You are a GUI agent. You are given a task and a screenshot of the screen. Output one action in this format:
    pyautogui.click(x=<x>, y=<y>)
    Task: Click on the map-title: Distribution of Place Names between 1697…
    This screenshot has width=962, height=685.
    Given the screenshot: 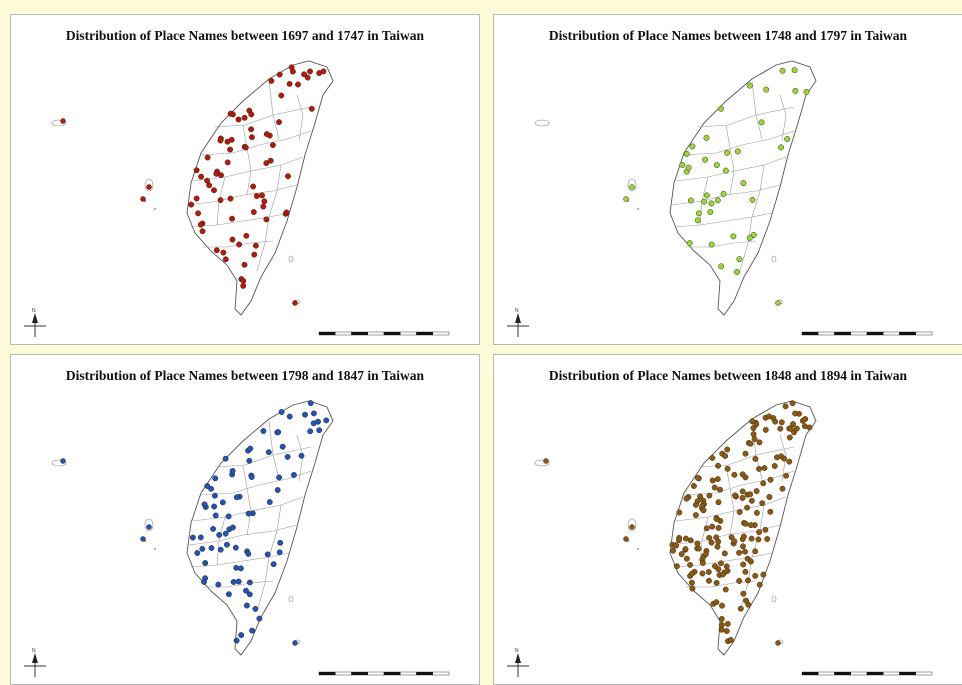 What is the action you would take?
    pyautogui.click(x=245, y=35)
    